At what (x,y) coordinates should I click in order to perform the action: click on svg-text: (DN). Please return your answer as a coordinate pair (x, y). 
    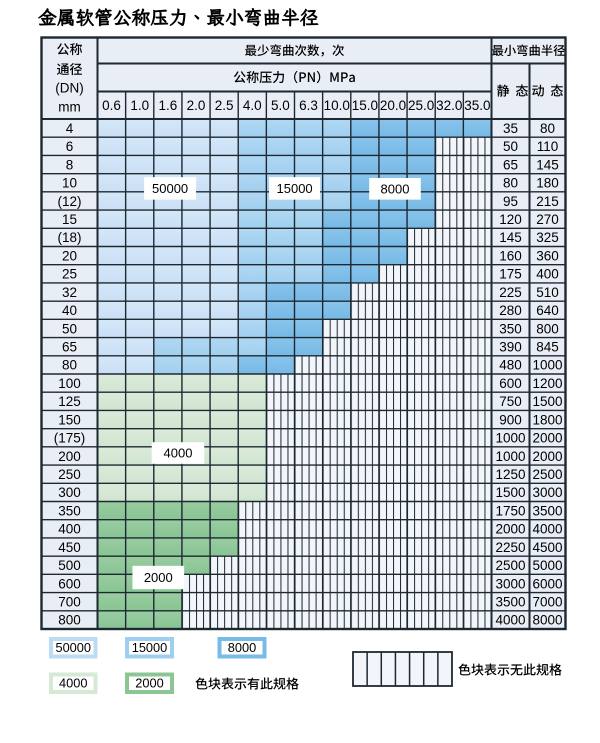
    Looking at the image, I should click on (69, 88).